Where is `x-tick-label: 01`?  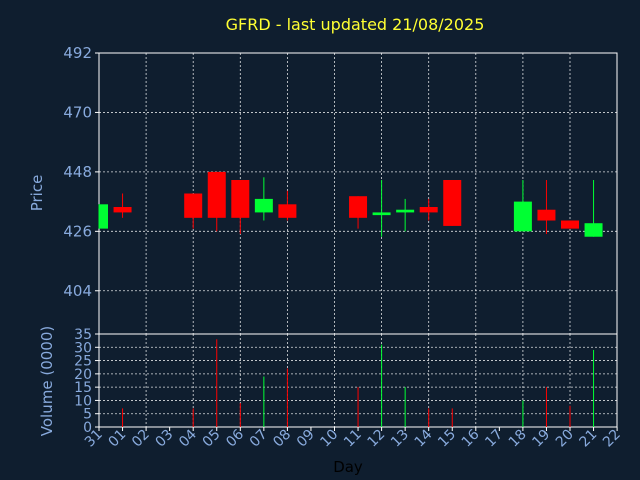
x-tick-label: 01 is located at coordinates (117, 439).